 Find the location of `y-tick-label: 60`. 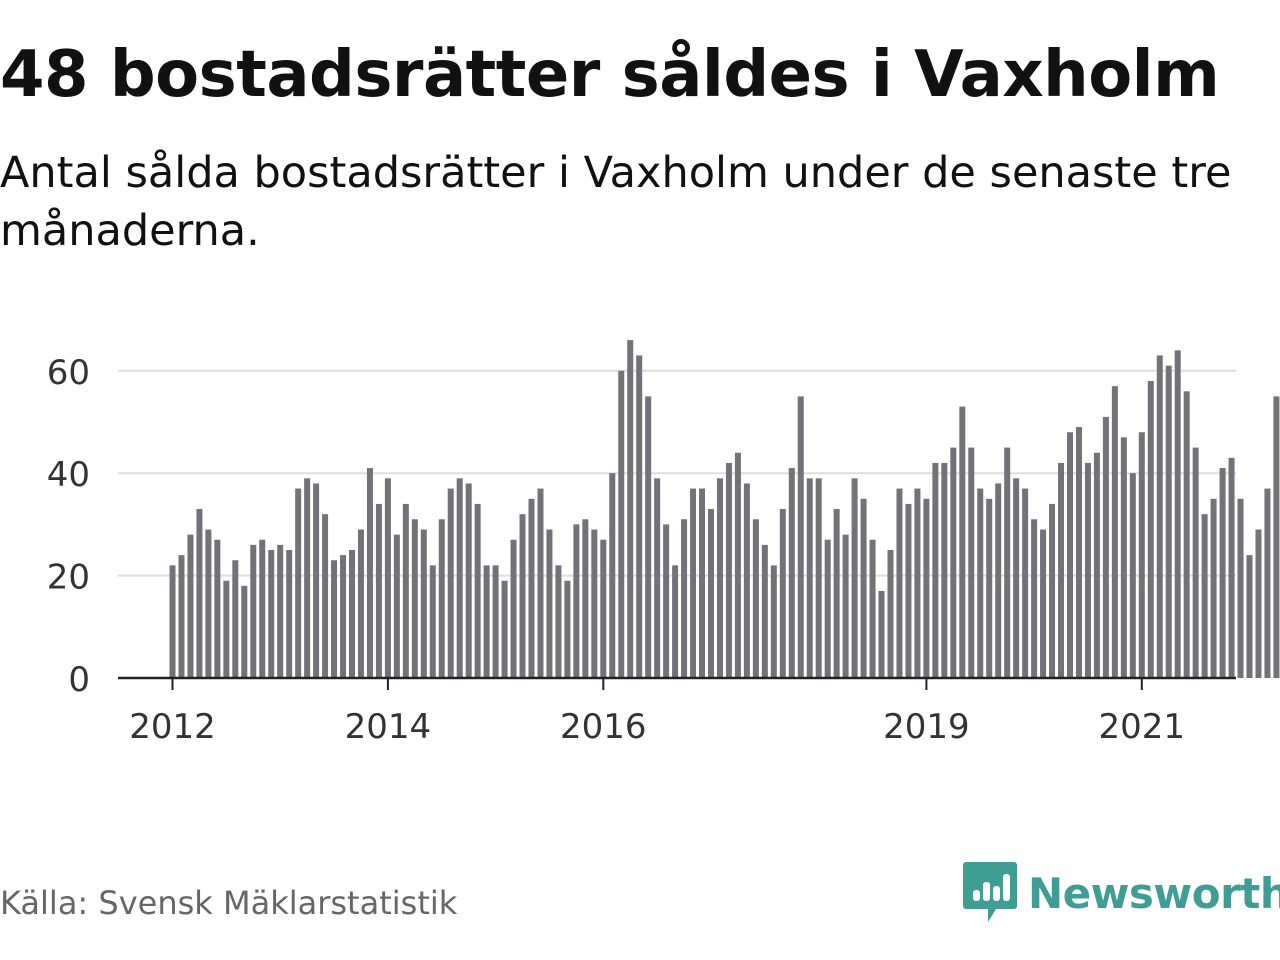

y-tick-label: 60 is located at coordinates (68, 373).